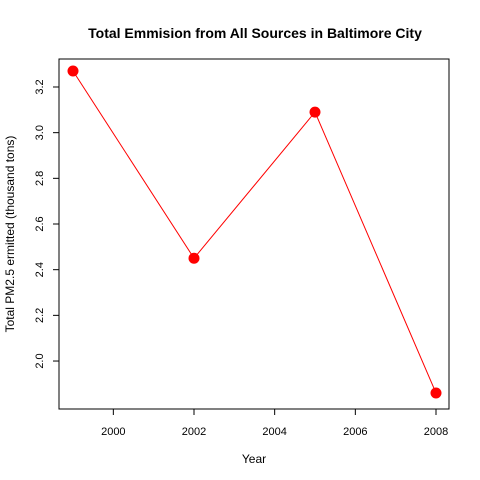 The image size is (480, 480). I want to click on y-axis: 2.0 2.2 2.4 2.6 2.8 3.0 3.2, so click(46, 224).